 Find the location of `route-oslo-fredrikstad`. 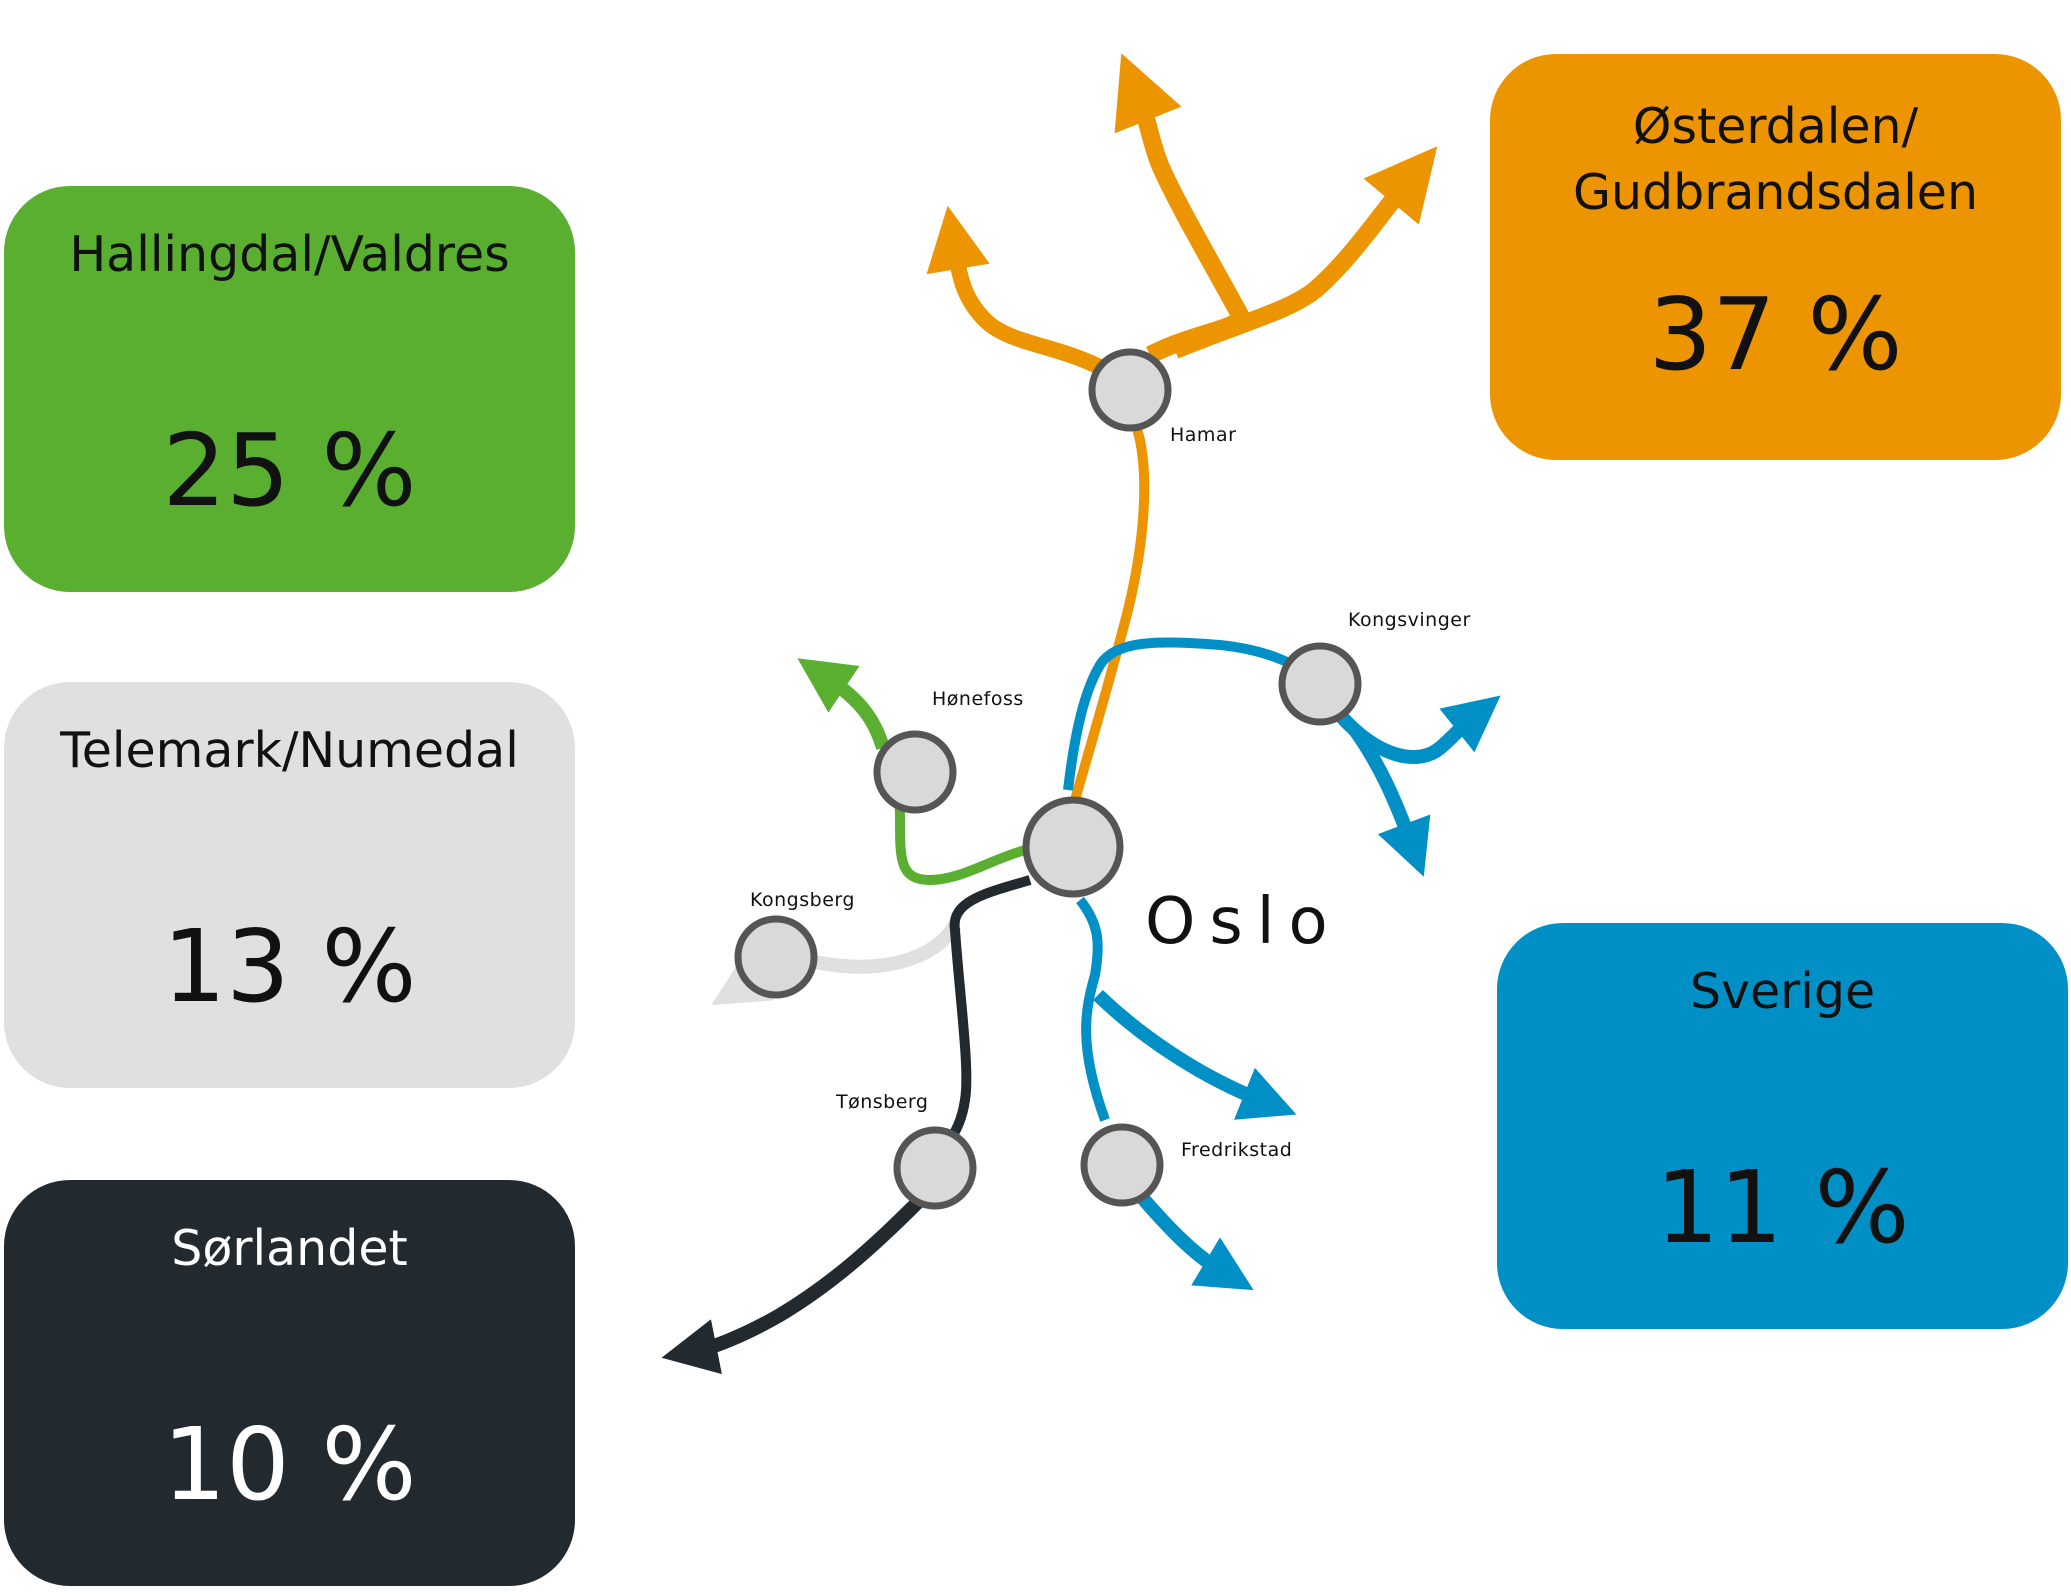

route-oslo-fredrikstad is located at coordinates (1093, 1009).